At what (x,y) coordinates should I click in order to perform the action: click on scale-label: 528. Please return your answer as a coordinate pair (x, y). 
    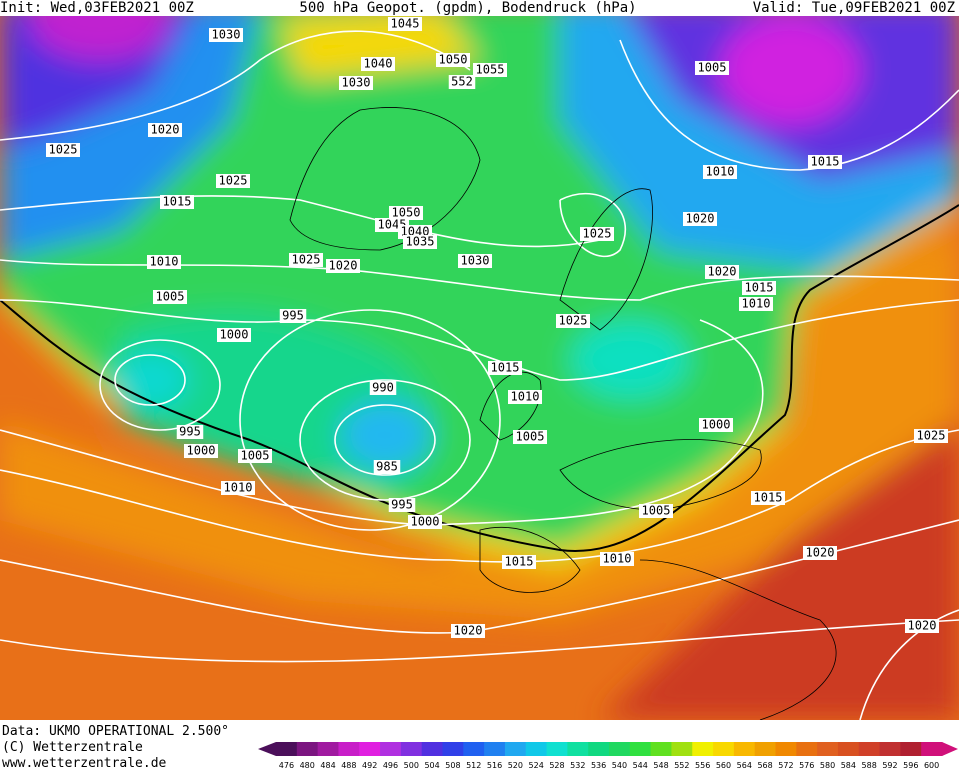
    Looking at the image, I should click on (556, 765).